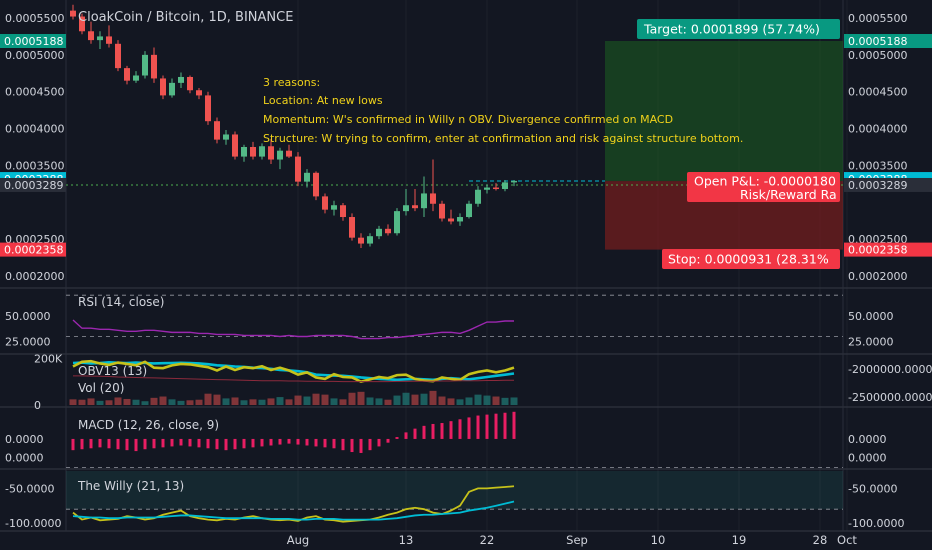 The width and height of the screenshot is (932, 550). What do you see at coordinates (293, 510) in the screenshot?
I see `willy-line` at bounding box center [293, 510].